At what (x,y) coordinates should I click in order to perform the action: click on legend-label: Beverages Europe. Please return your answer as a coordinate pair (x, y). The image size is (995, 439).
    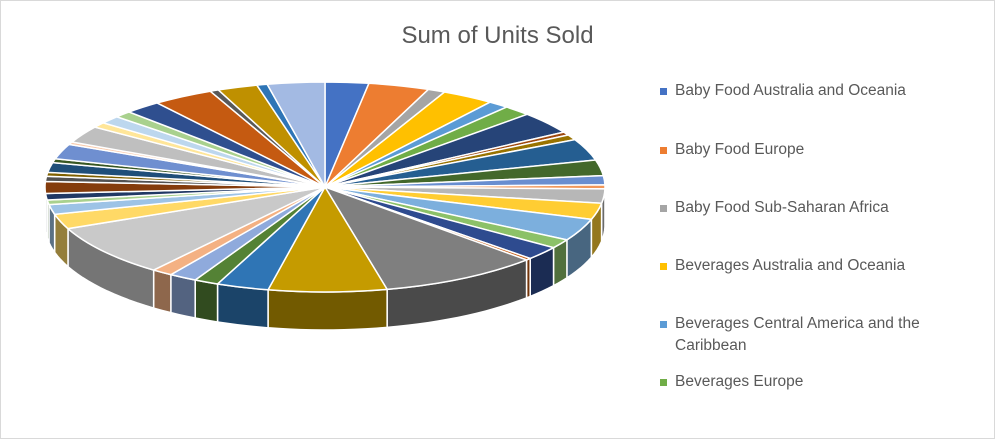
    Looking at the image, I should click on (739, 381).